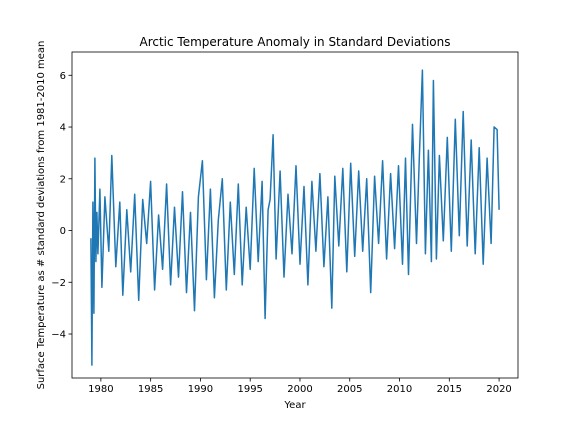  Describe the element at coordinates (58, 335) in the screenshot. I see `y-tick-label: −4` at that location.